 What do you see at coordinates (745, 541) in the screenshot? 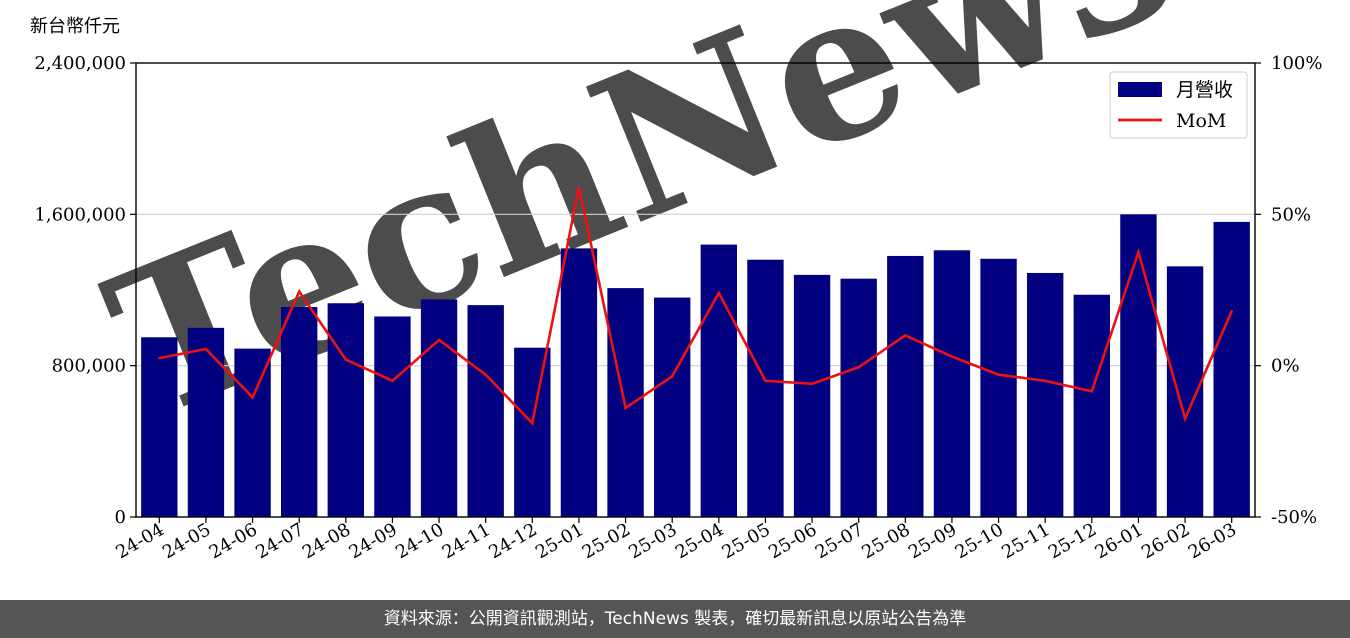
I see `x-tick-label: 25-05` at bounding box center [745, 541].